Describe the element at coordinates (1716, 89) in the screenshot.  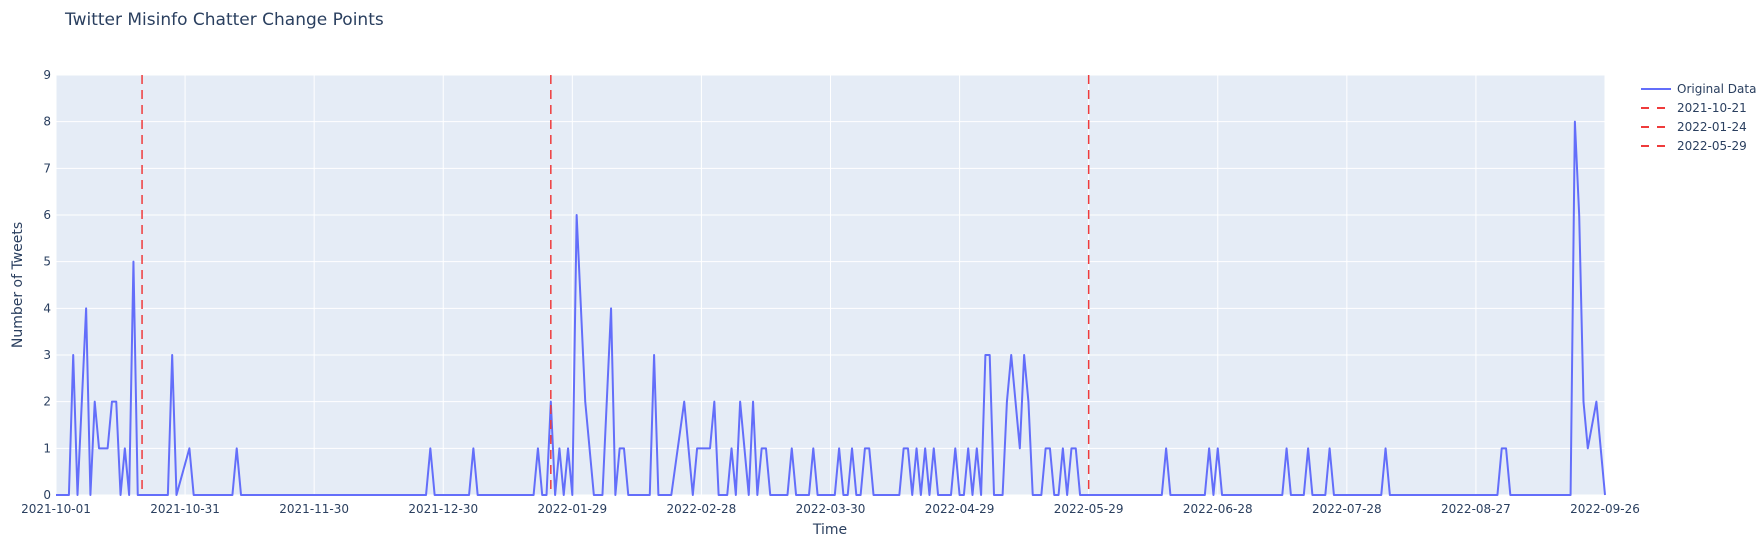
I see `legend-label: Original Data` at that location.